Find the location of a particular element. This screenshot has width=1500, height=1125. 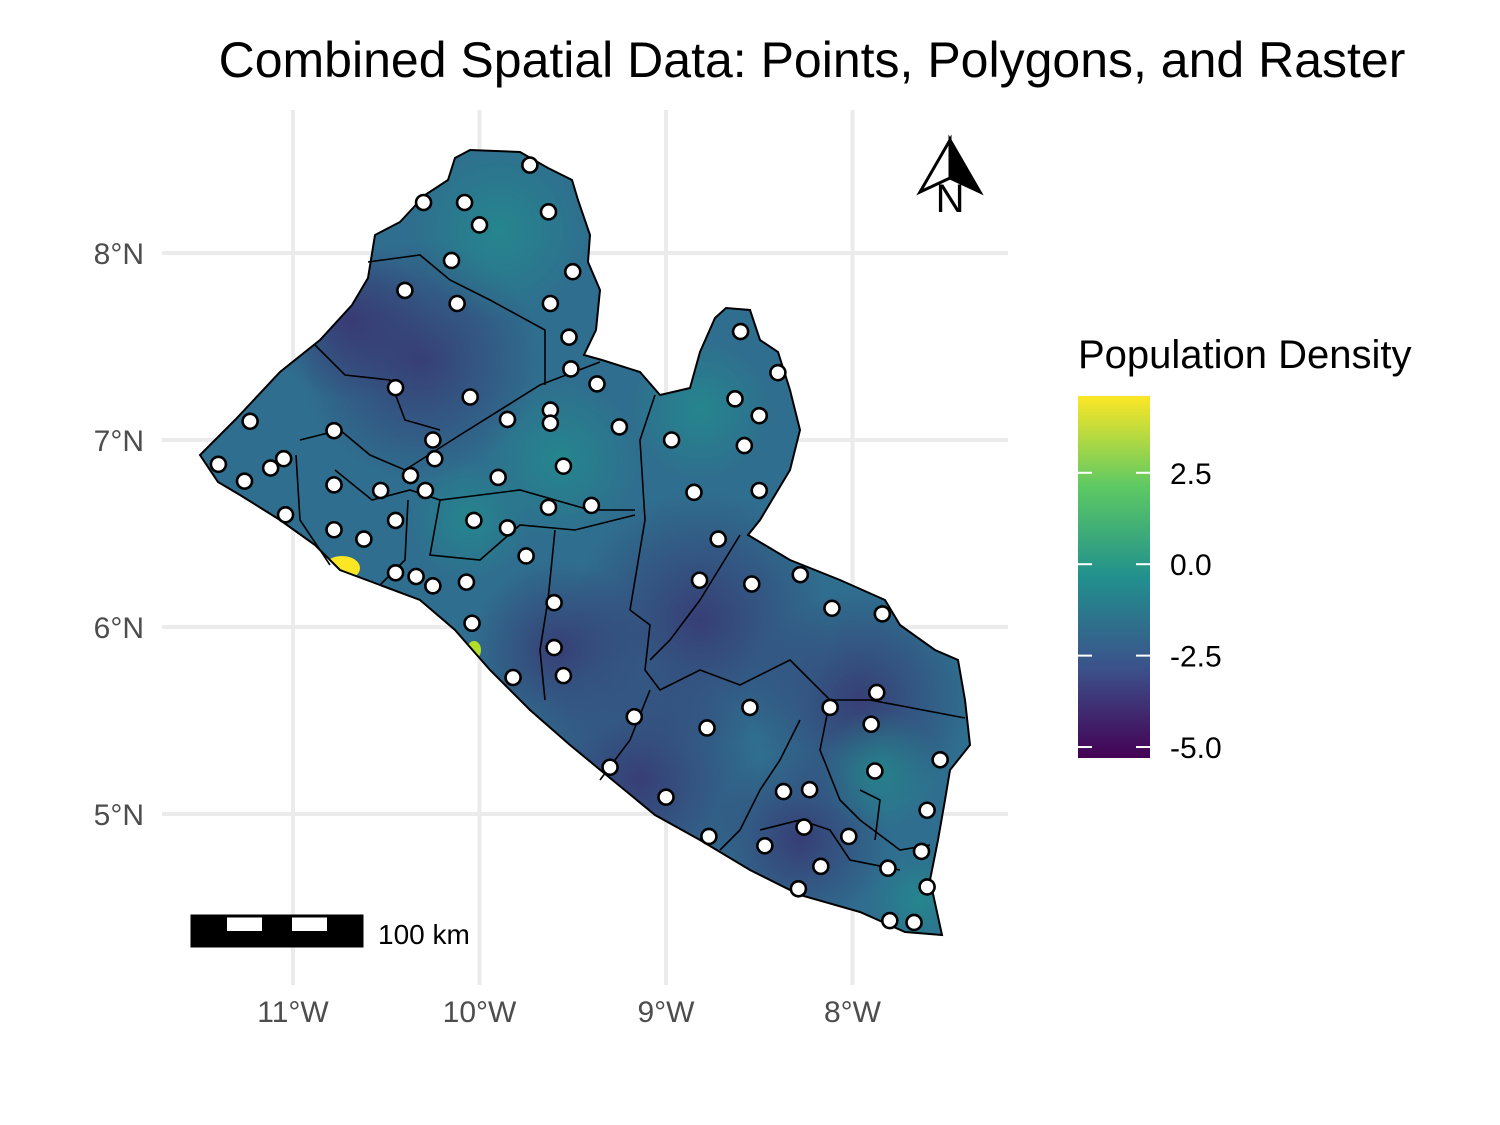

legend-tick-label: -2.5 is located at coordinates (1196, 657).